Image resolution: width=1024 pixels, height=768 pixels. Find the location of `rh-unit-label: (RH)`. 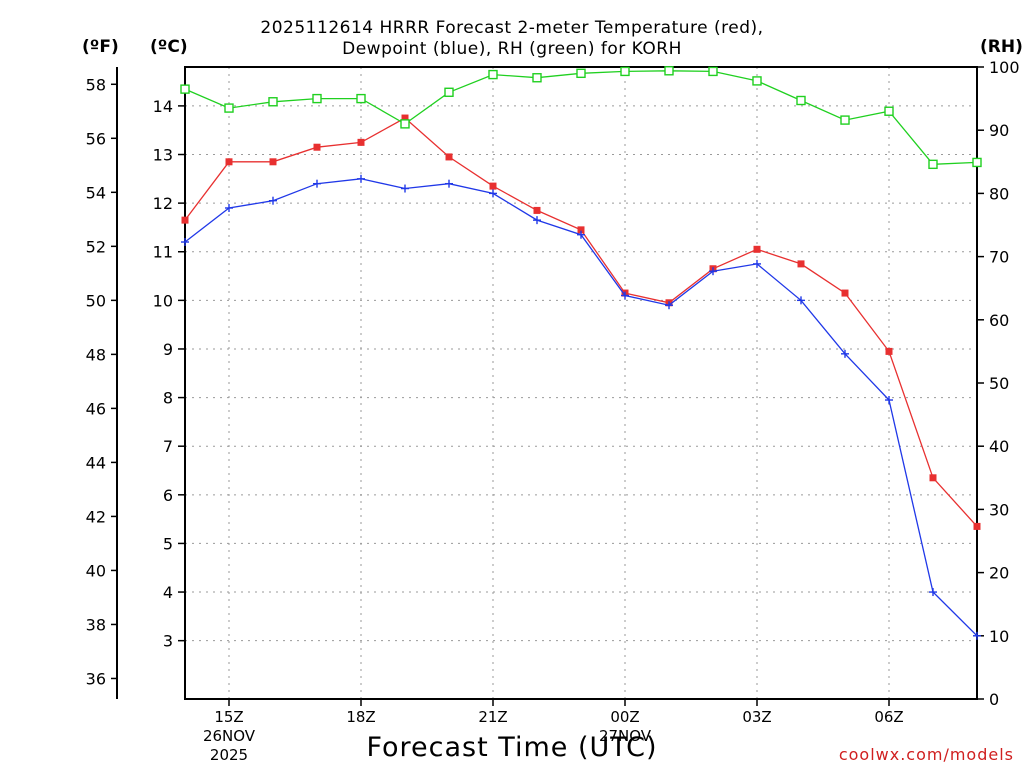

rh-unit-label: (RH) is located at coordinates (1001, 47).